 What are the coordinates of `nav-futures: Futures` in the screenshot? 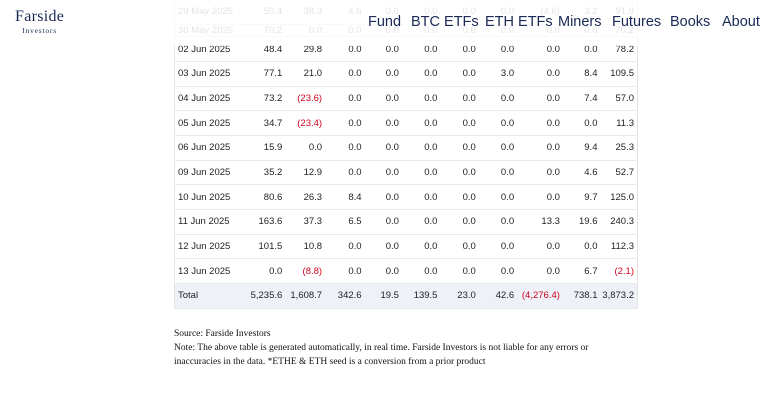 It's located at (637, 22).